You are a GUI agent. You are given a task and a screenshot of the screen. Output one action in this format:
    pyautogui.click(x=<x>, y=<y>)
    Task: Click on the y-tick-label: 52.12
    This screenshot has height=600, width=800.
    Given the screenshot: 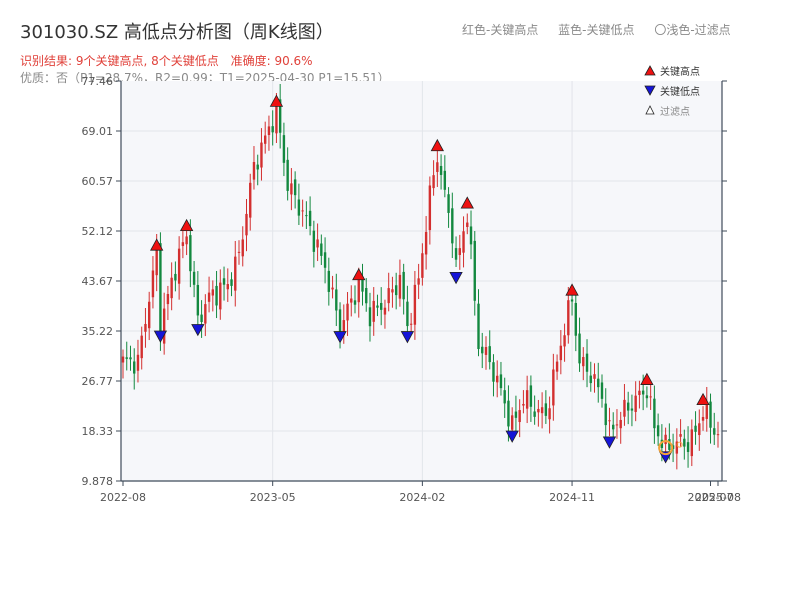 What is the action you would take?
    pyautogui.click(x=98, y=231)
    